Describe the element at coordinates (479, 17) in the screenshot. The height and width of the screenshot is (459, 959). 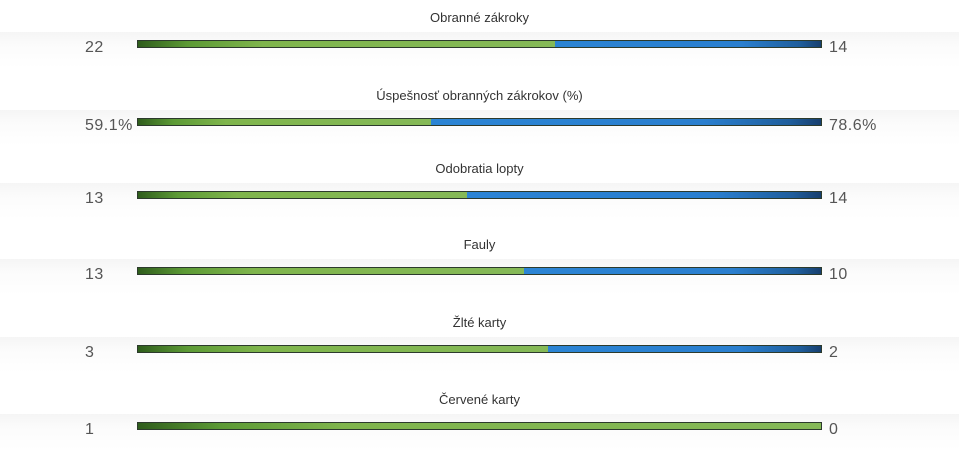
I see `stat-title: Obranné zákroky` at that location.